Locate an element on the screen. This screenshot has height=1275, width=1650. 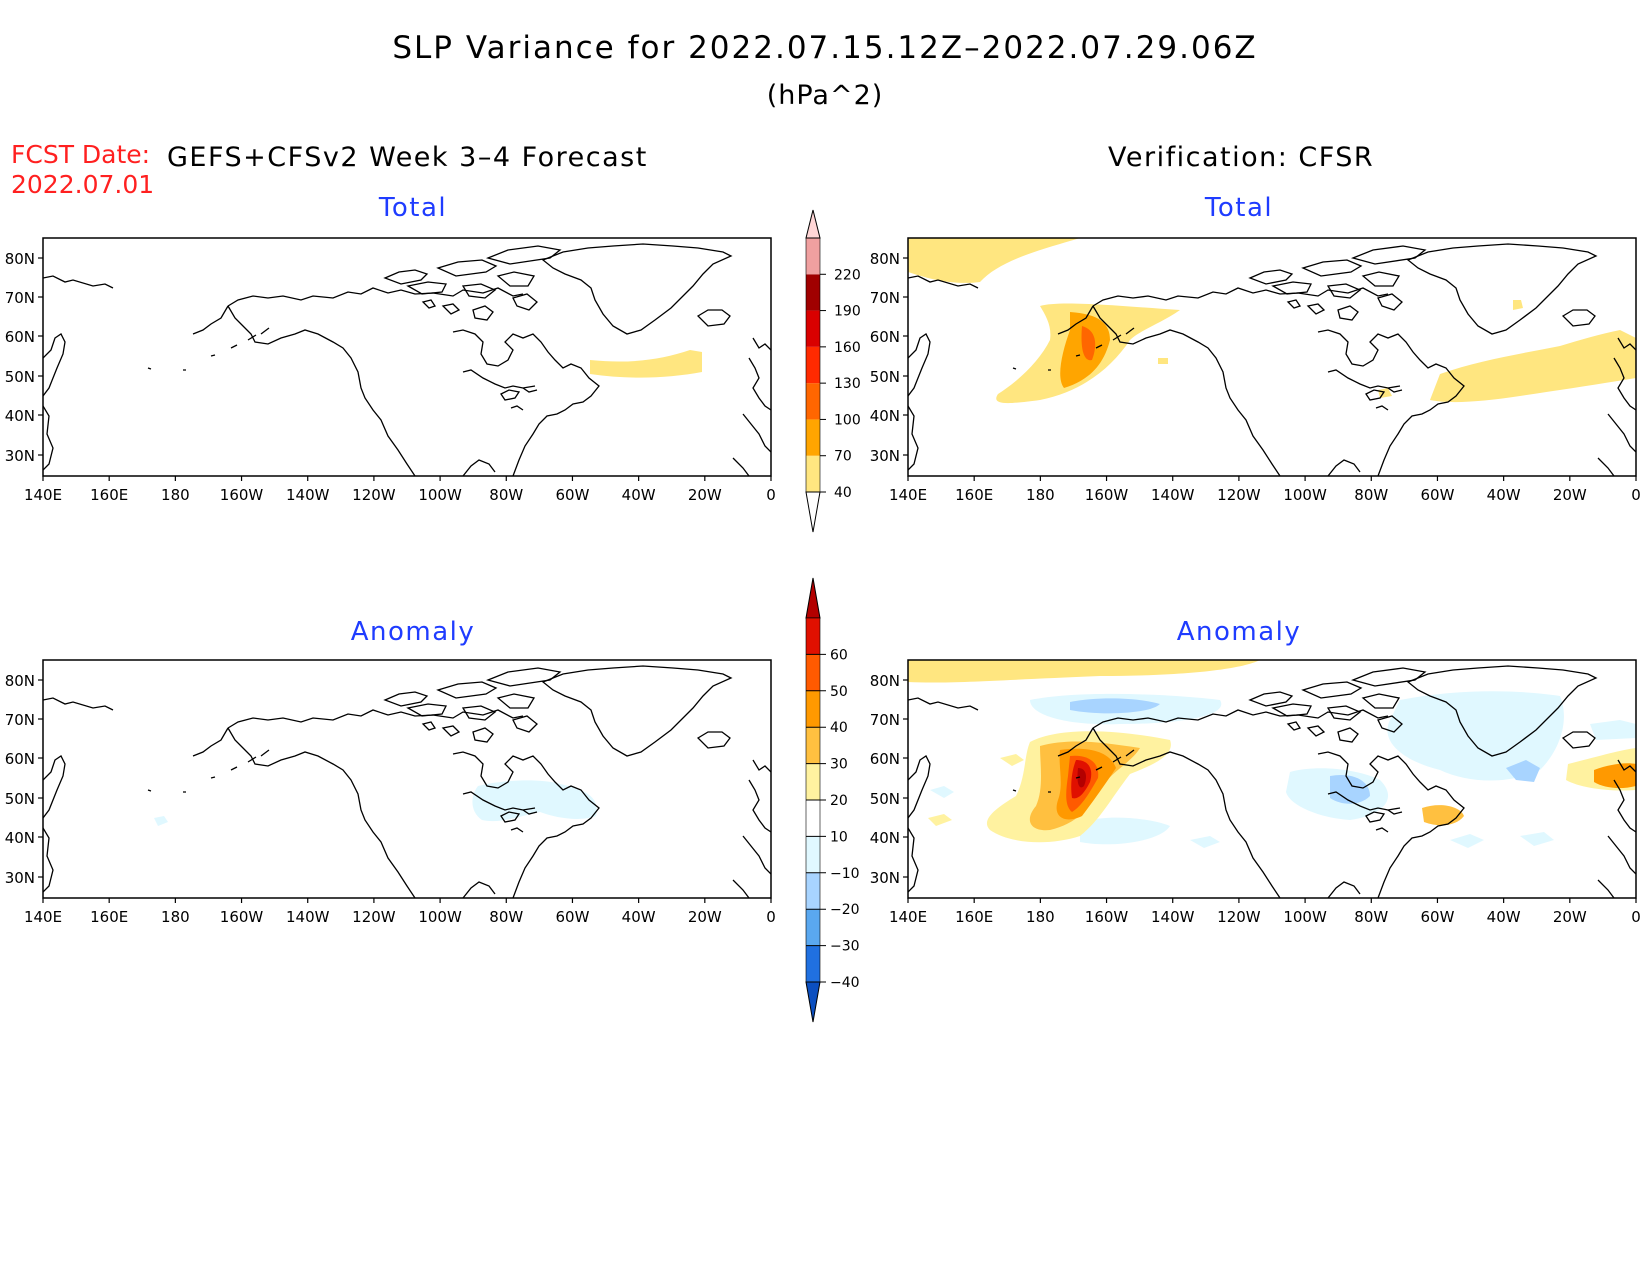
colorbar-total-bottom-arrow is located at coordinates (813, 512).